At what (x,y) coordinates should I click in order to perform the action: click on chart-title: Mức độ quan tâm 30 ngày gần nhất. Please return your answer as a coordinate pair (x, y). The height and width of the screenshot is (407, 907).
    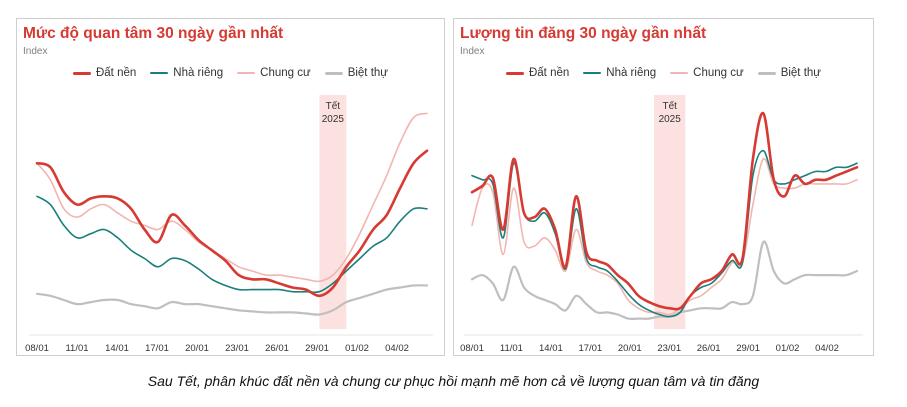
    Looking at the image, I should click on (153, 33).